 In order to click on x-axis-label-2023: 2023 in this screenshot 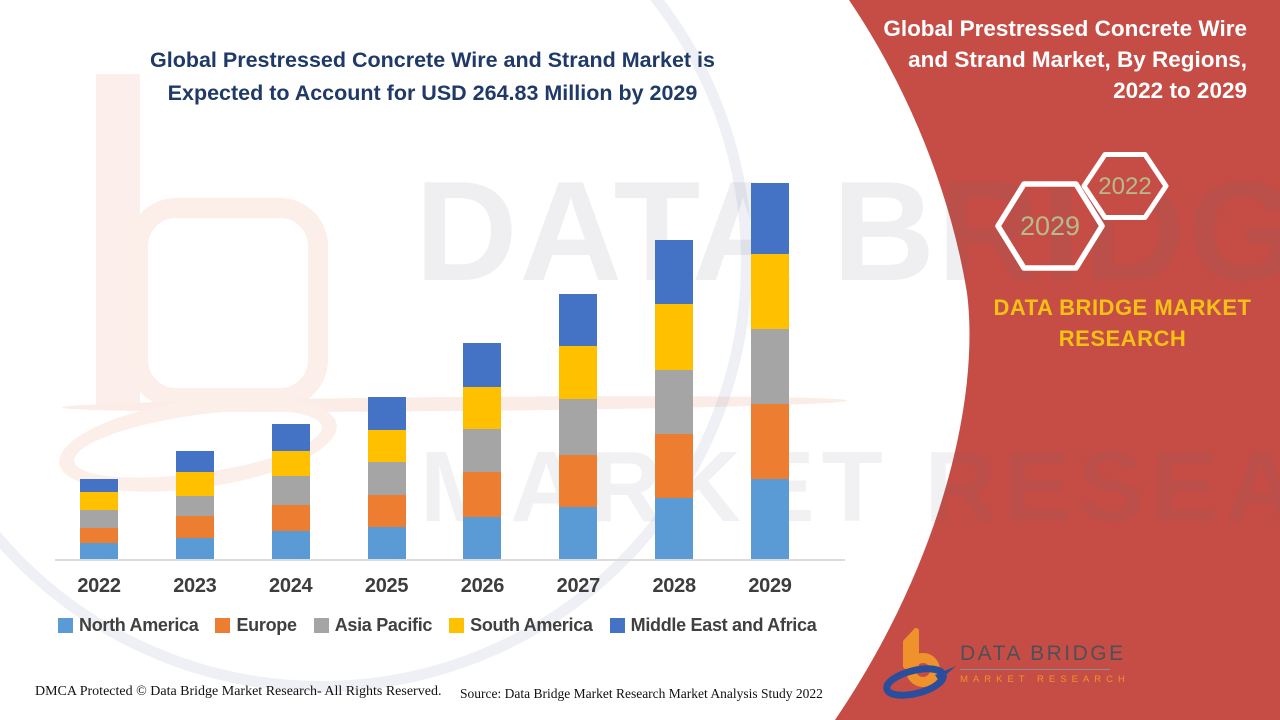, I will do `click(195, 586)`.